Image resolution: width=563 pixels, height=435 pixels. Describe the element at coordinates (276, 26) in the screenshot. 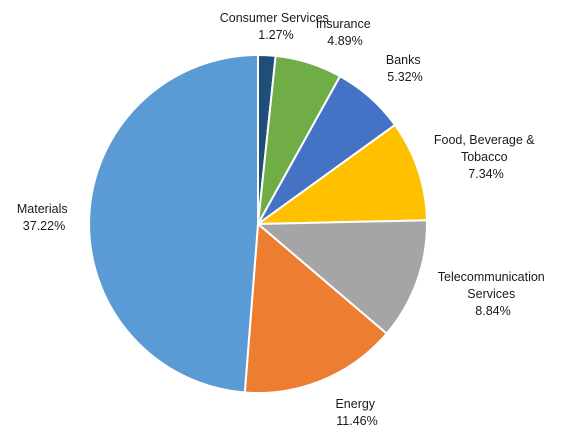

I see `slice-label-consumer-services: Consumer Services 1.27%` at that location.